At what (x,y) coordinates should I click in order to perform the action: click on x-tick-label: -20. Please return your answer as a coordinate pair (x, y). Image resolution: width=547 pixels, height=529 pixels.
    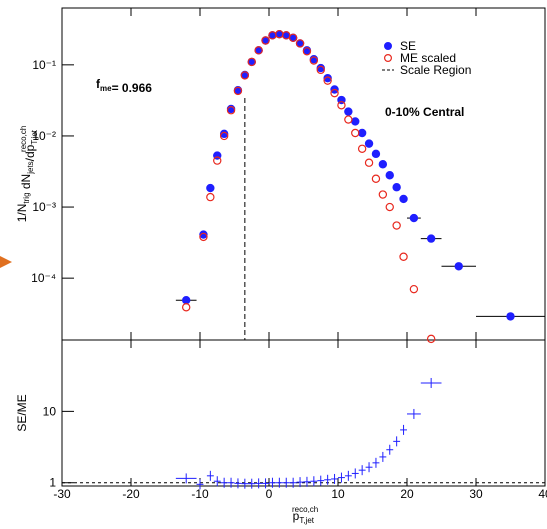
    Looking at the image, I should click on (131, 494).